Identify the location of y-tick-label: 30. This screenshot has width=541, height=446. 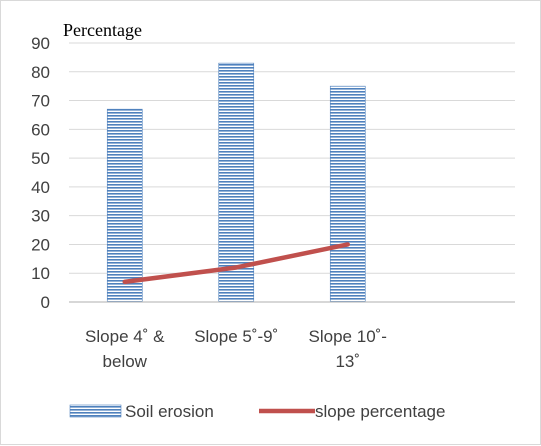
(40, 216).